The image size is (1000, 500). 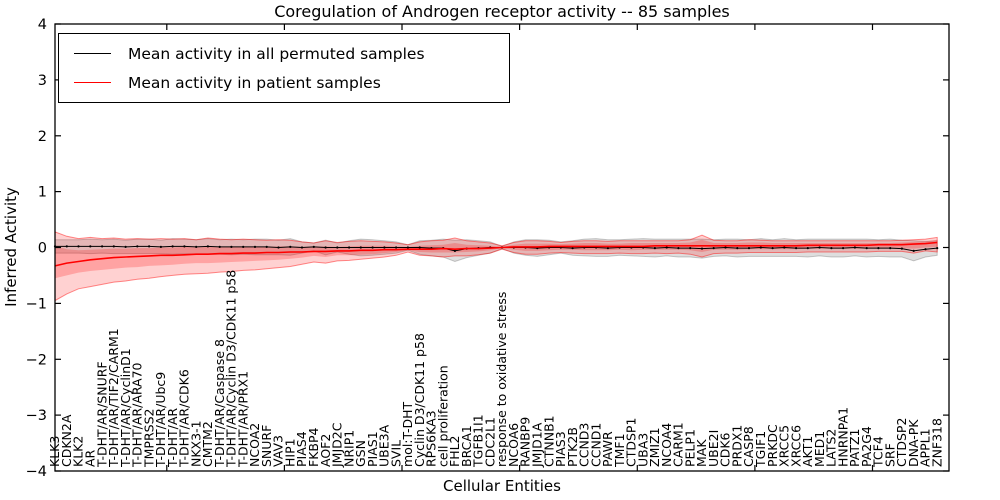 I want to click on x-axis-label: Cellular Entities, so click(x=502, y=486).